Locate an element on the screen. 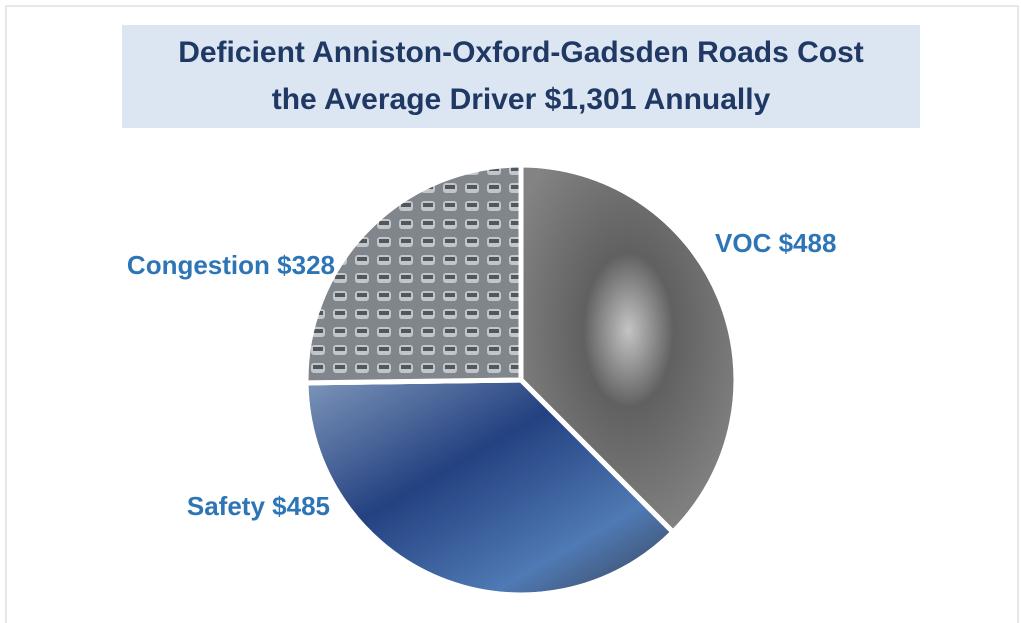 This screenshot has height=623, width=1021. slice-value-label: $488 is located at coordinates (808, 243).